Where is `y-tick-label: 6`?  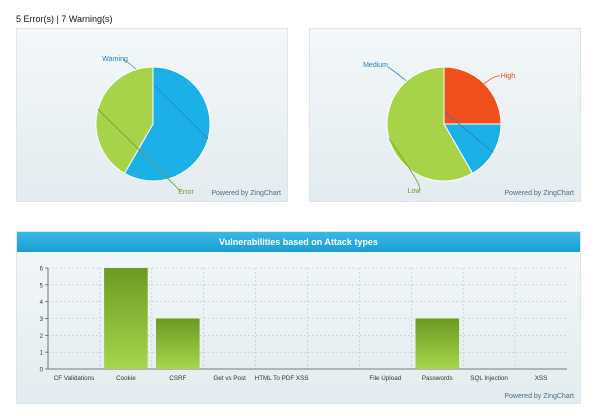
y-tick-label: 6 is located at coordinates (42, 270).